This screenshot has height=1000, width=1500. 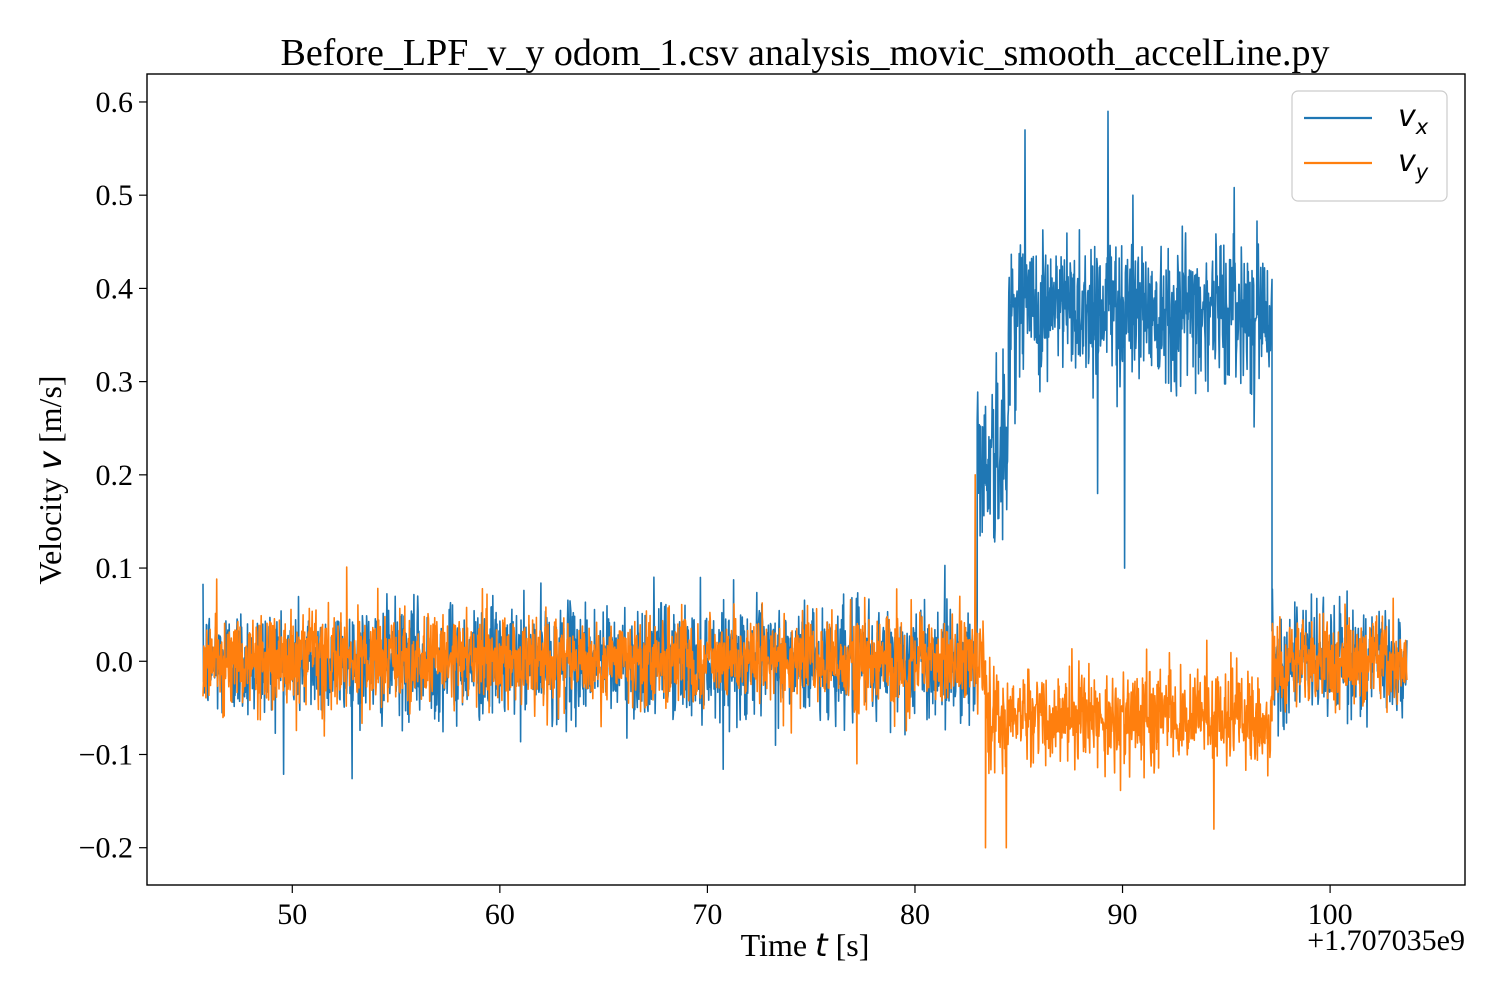 I want to click on x-axis: 50 60 70 80 90 100, so click(x=815, y=908).